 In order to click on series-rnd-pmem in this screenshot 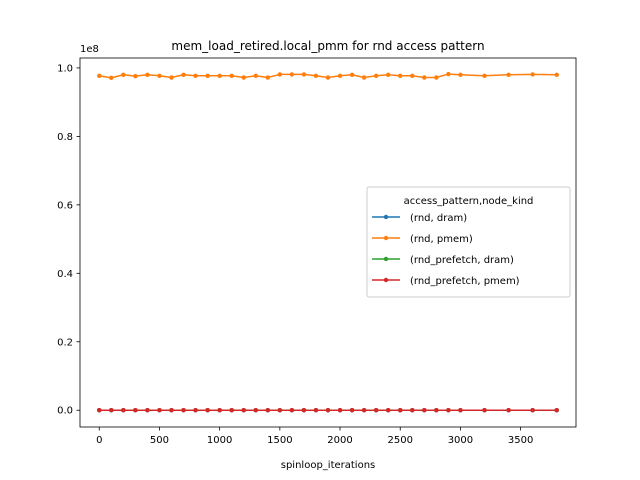, I will do `click(328, 76)`.